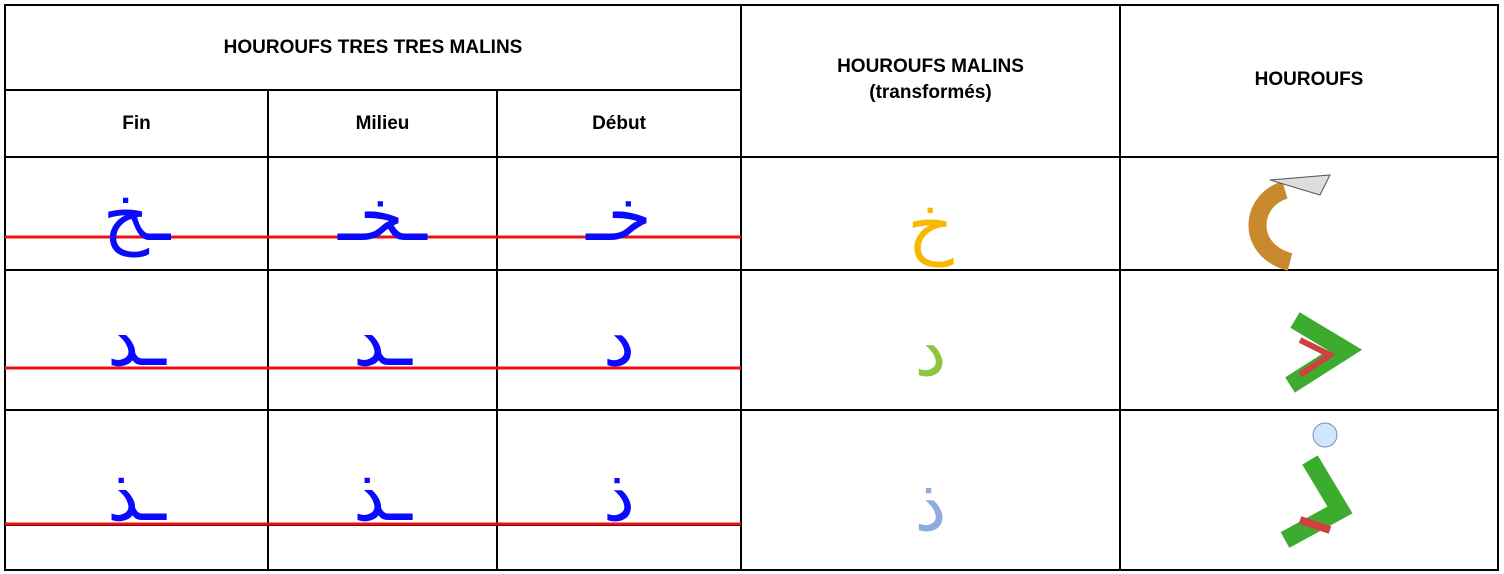 This screenshot has height=574, width=1504. What do you see at coordinates (619, 340) in the screenshot?
I see `letter-form: د` at bounding box center [619, 340].